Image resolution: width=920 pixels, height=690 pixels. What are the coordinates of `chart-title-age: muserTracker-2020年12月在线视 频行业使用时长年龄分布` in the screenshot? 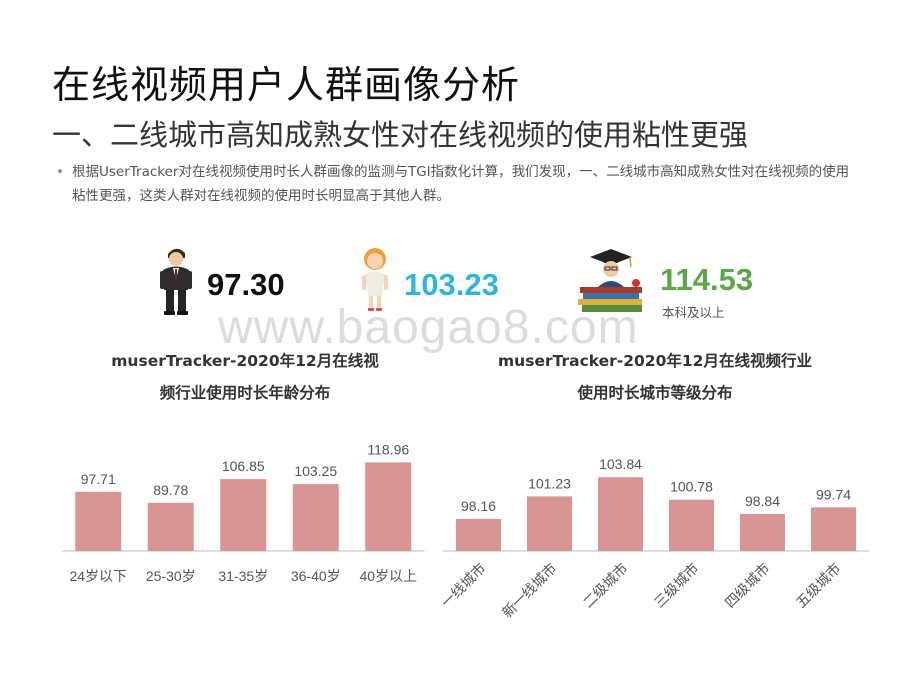 It's located at (245, 377).